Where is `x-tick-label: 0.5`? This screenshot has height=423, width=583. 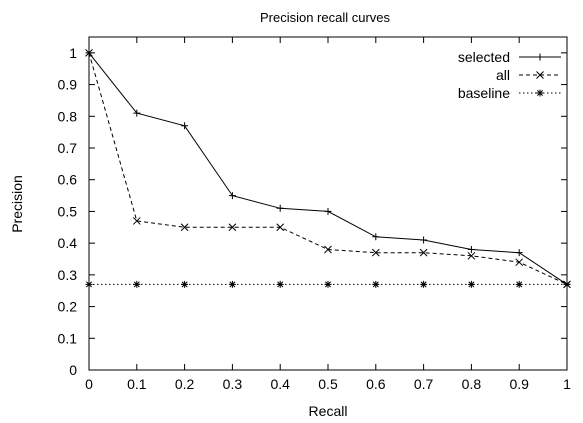
x-tick-label: 0.5 is located at coordinates (328, 384).